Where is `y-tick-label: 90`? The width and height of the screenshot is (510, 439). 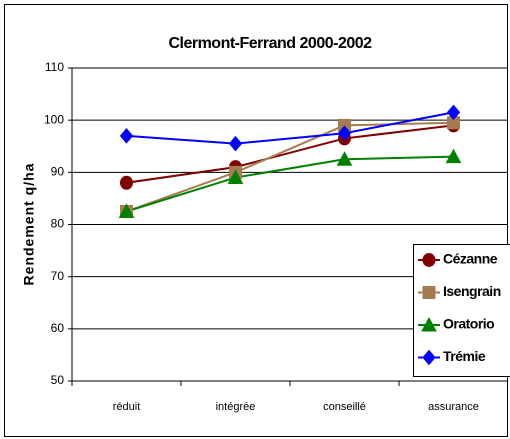 y-tick-label: 90 is located at coordinates (58, 172).